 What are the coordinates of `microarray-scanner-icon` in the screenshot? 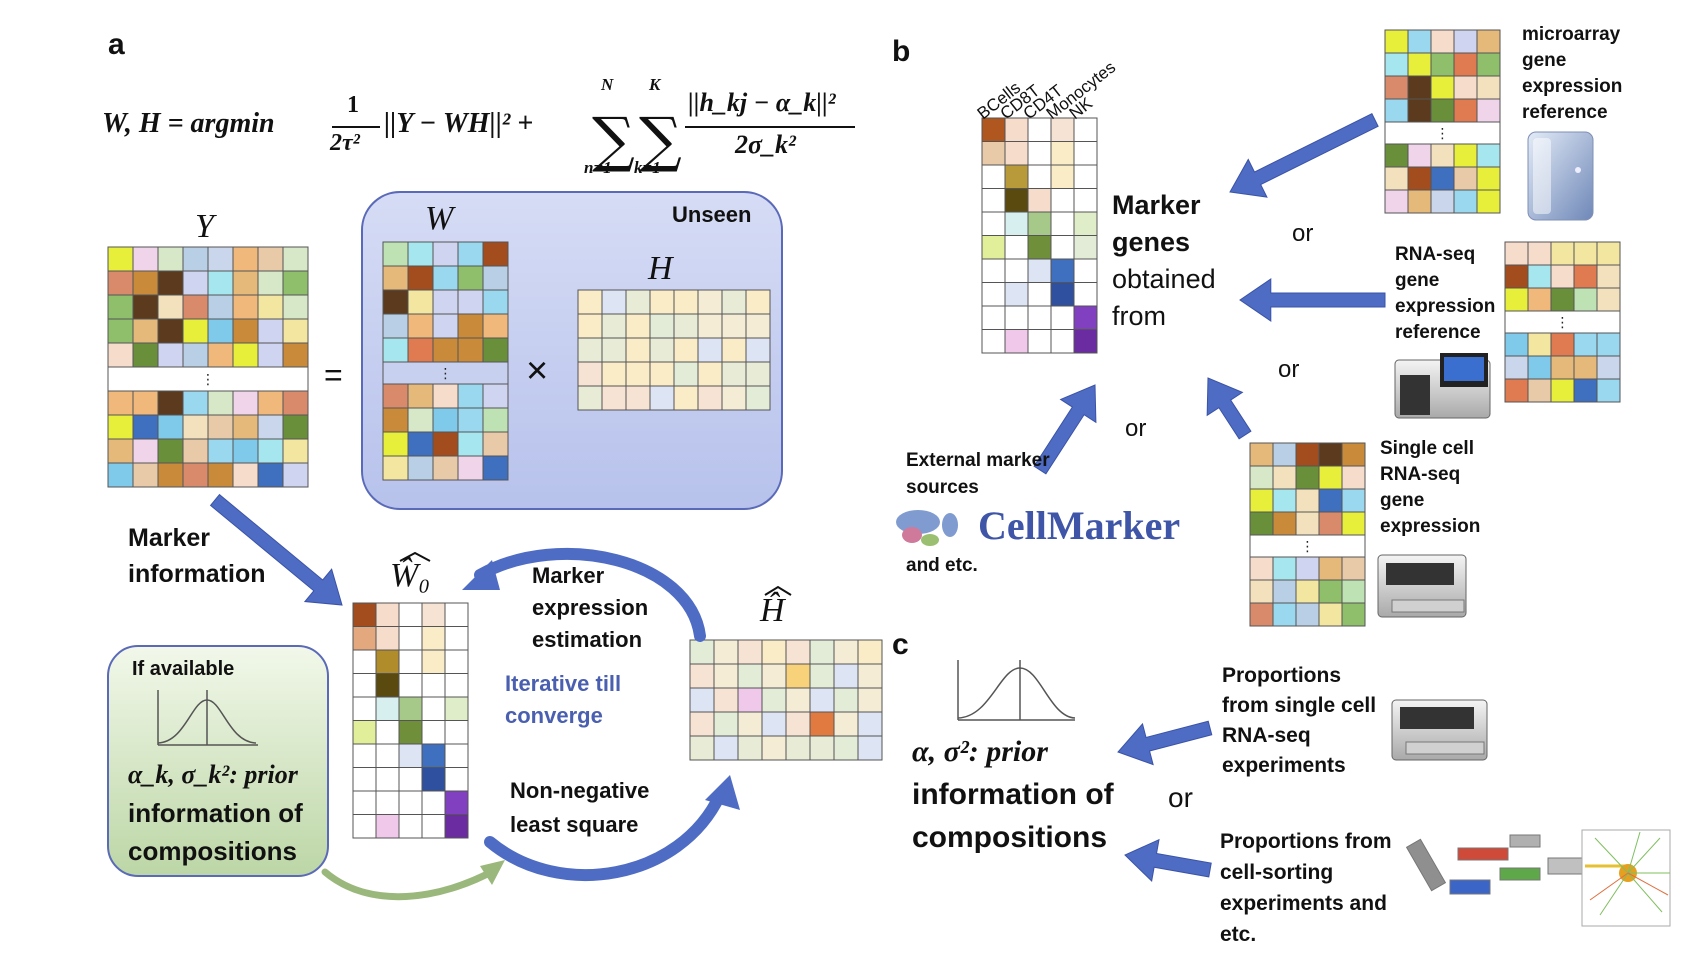 It's located at (1560, 176).